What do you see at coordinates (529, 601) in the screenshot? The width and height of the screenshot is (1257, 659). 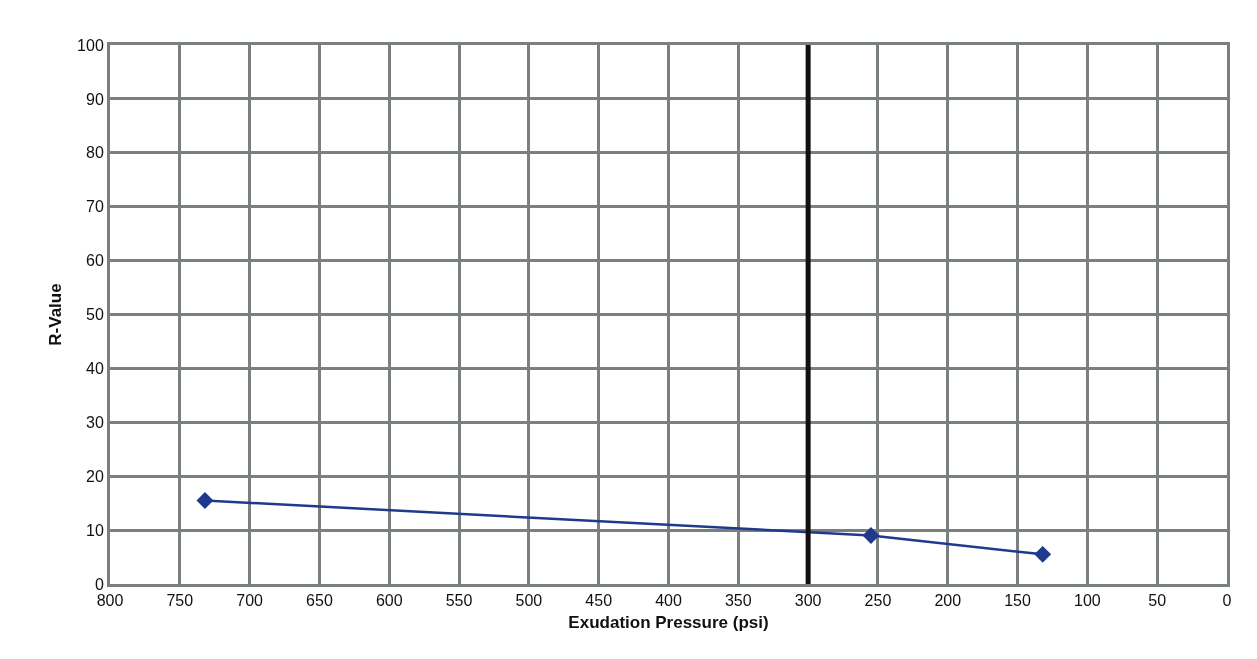 I see `x-tick-label: 500` at bounding box center [529, 601].